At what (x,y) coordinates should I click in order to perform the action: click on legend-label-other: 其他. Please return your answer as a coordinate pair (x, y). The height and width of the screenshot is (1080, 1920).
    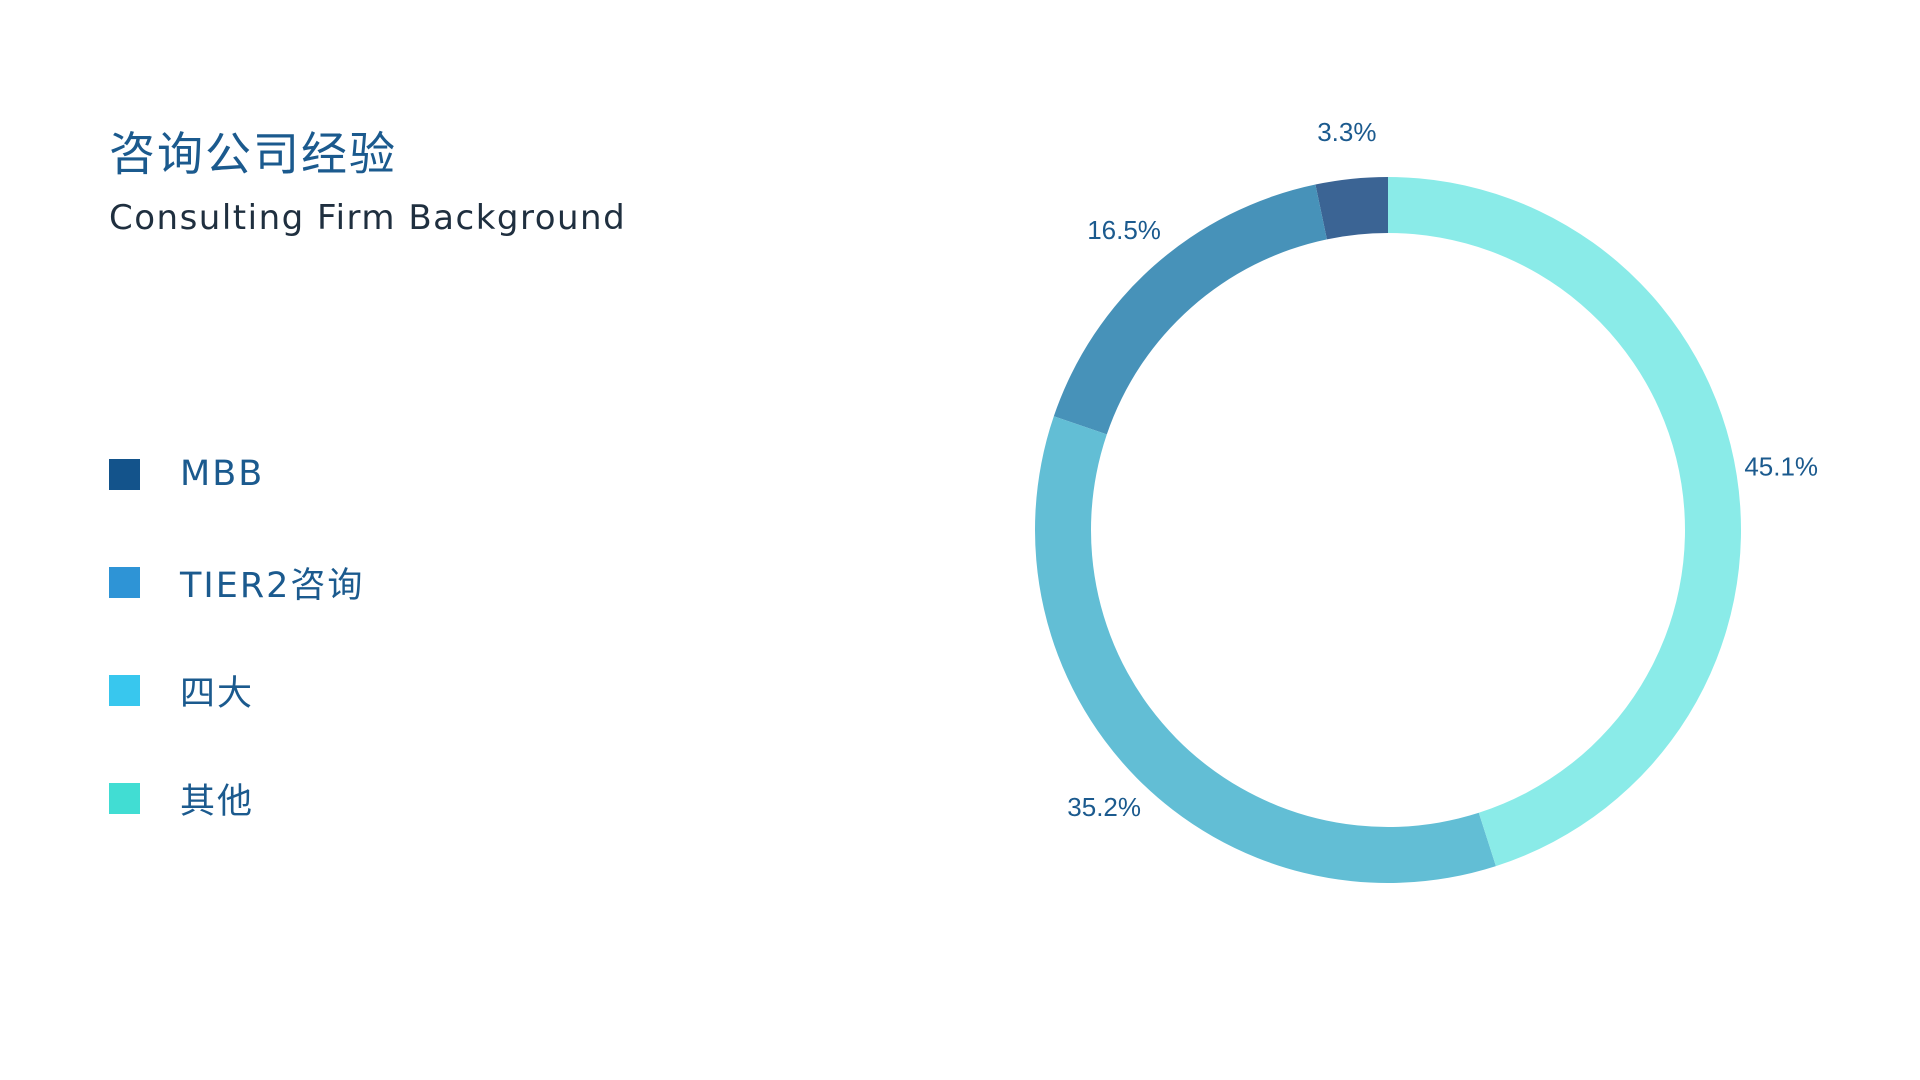
    Looking at the image, I should click on (217, 801).